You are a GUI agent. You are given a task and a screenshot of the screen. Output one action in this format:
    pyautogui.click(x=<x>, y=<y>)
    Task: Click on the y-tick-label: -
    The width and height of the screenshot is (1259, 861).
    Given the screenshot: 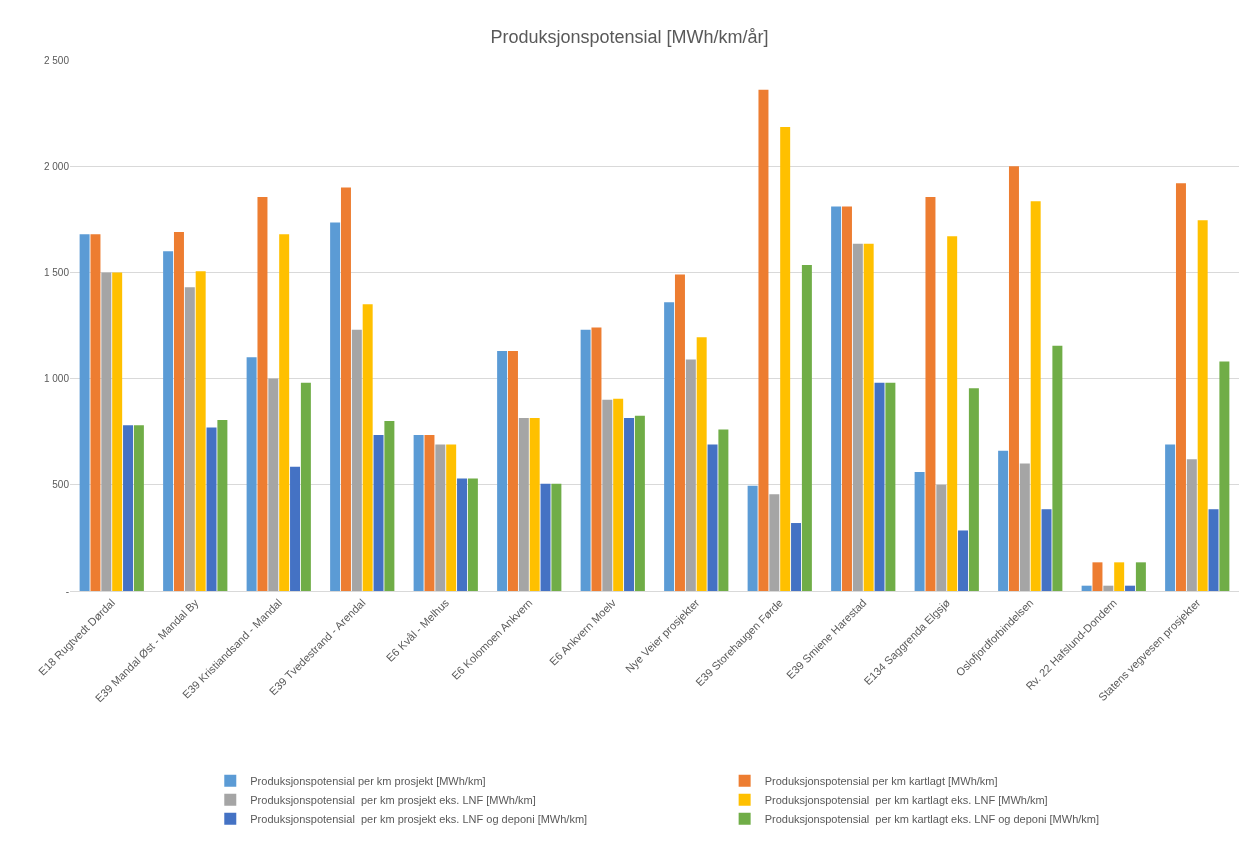 What is the action you would take?
    pyautogui.click(x=67, y=591)
    